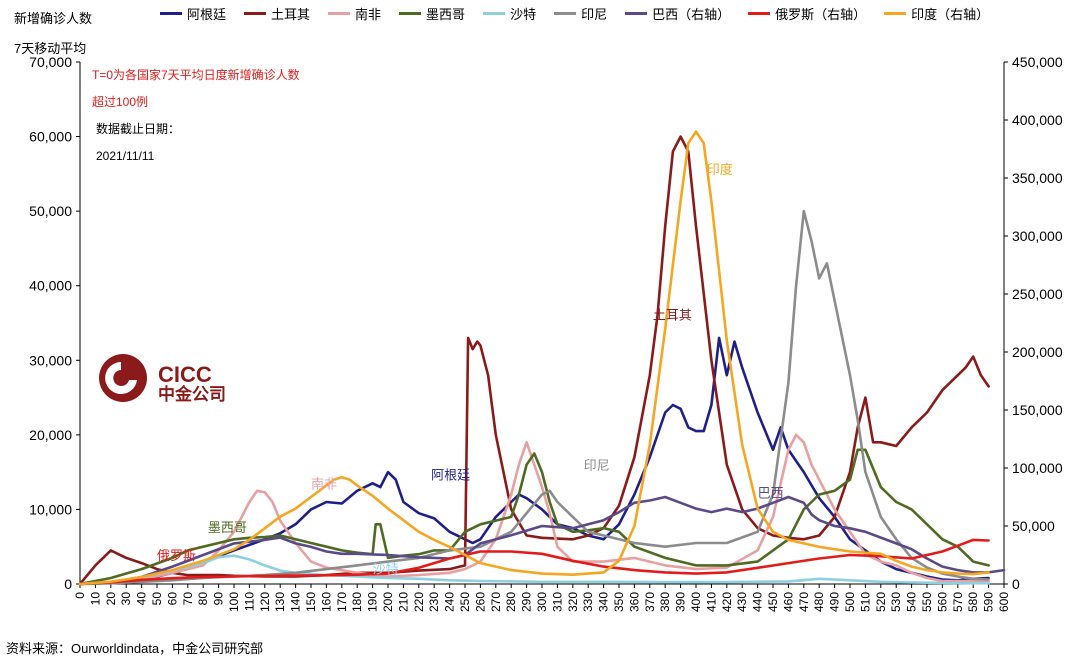  I want to click on y-right-tick-label: 200,000, so click(1037, 352).